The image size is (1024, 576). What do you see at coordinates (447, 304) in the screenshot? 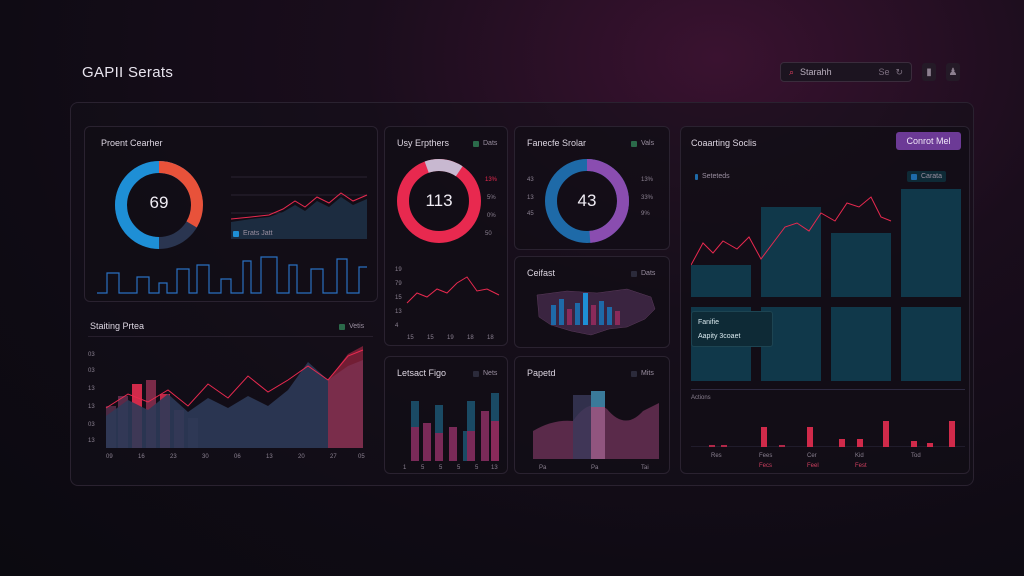
I see `line-chart: 19 79 15 13 4 15 15 19 18 18` at bounding box center [447, 304].